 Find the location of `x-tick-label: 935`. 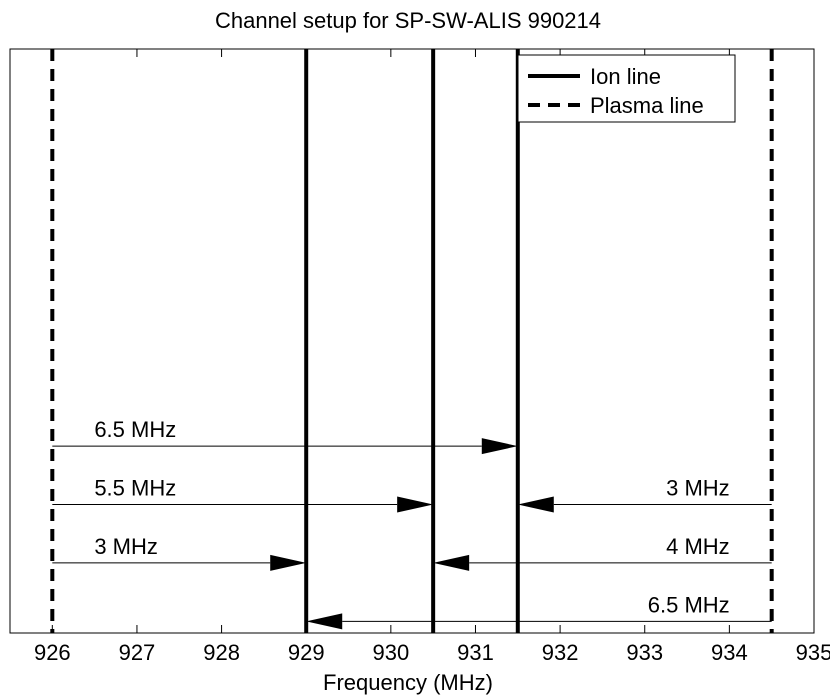

x-tick-label: 935 is located at coordinates (813, 652).